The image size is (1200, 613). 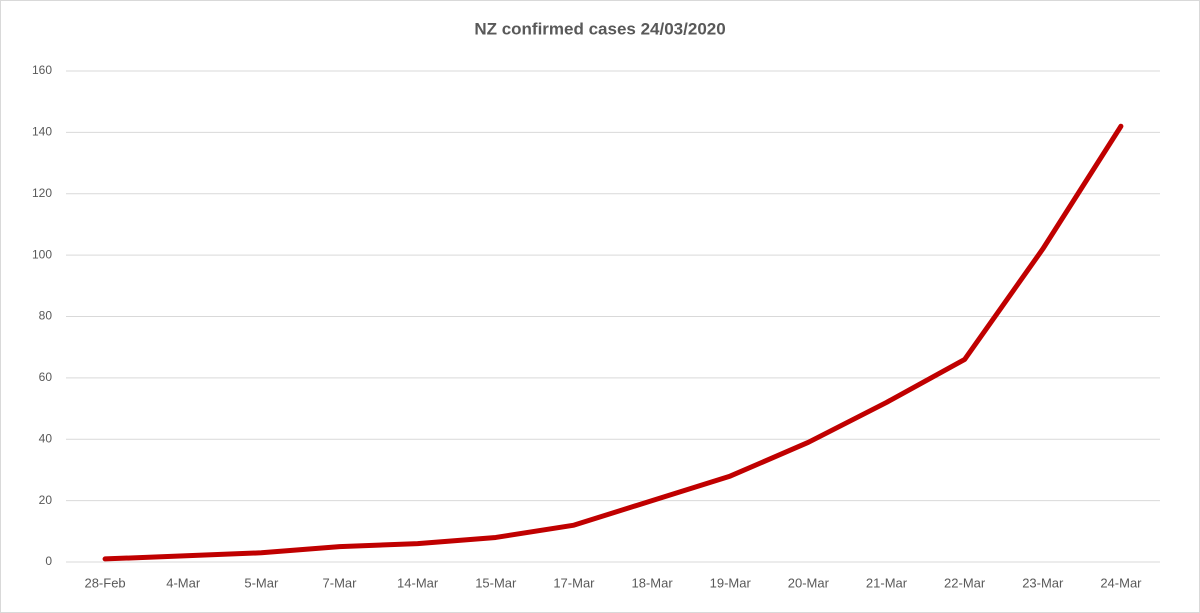 I want to click on x-tick-label: 14-Mar, so click(x=418, y=582).